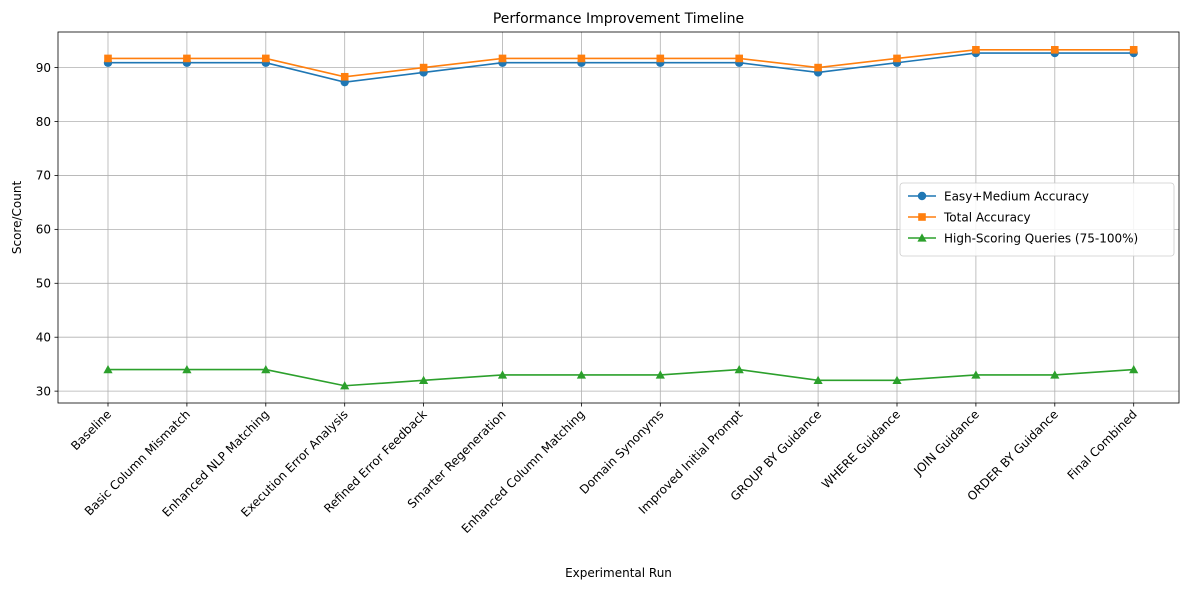 The width and height of the screenshot is (1189, 590). I want to click on x-tick-label: WHERE Guidance, so click(861, 449).